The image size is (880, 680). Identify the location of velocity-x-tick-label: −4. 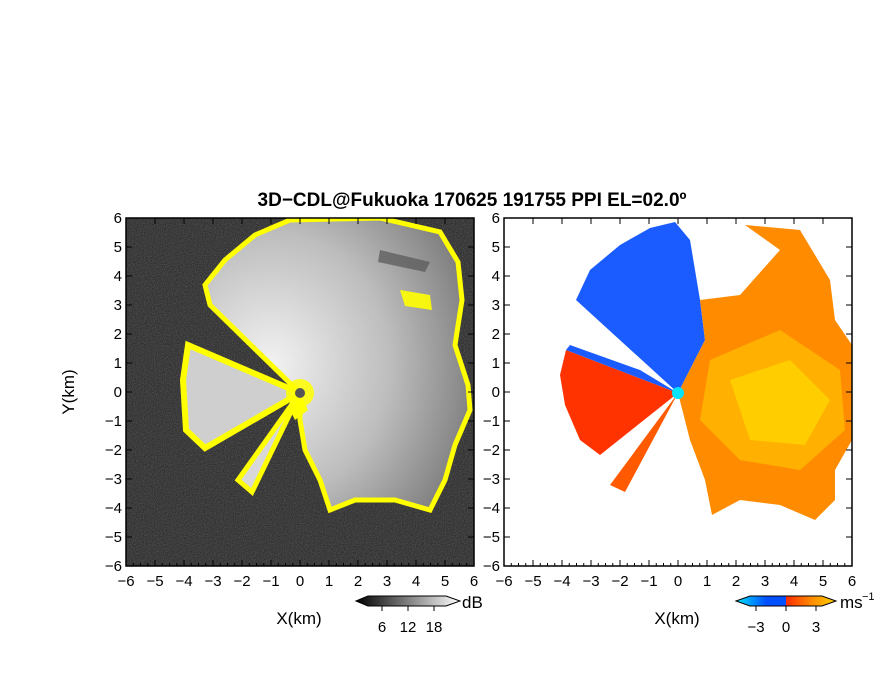
(561, 581).